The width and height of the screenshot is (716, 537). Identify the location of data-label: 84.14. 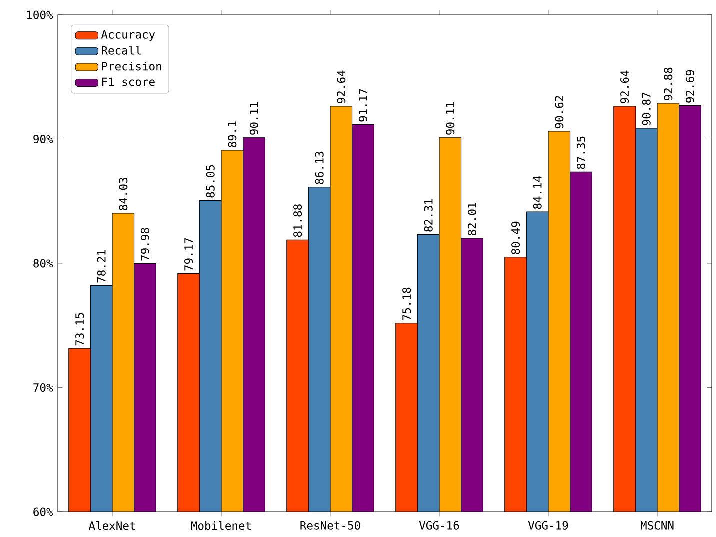
(537, 193).